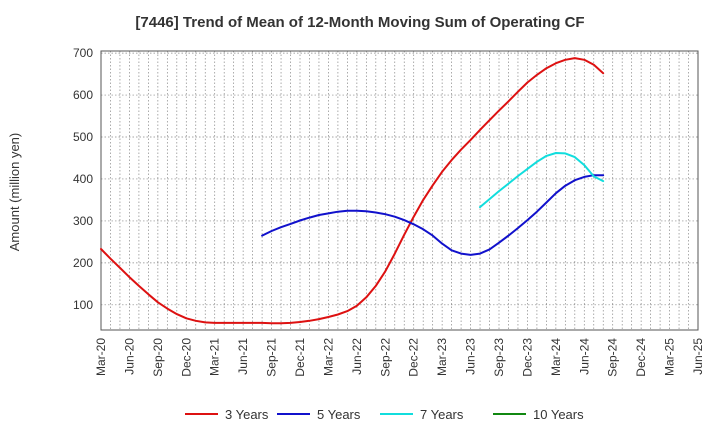  Describe the element at coordinates (247, 414) in the screenshot. I see `legend-label-3-years: 3 Years` at that location.